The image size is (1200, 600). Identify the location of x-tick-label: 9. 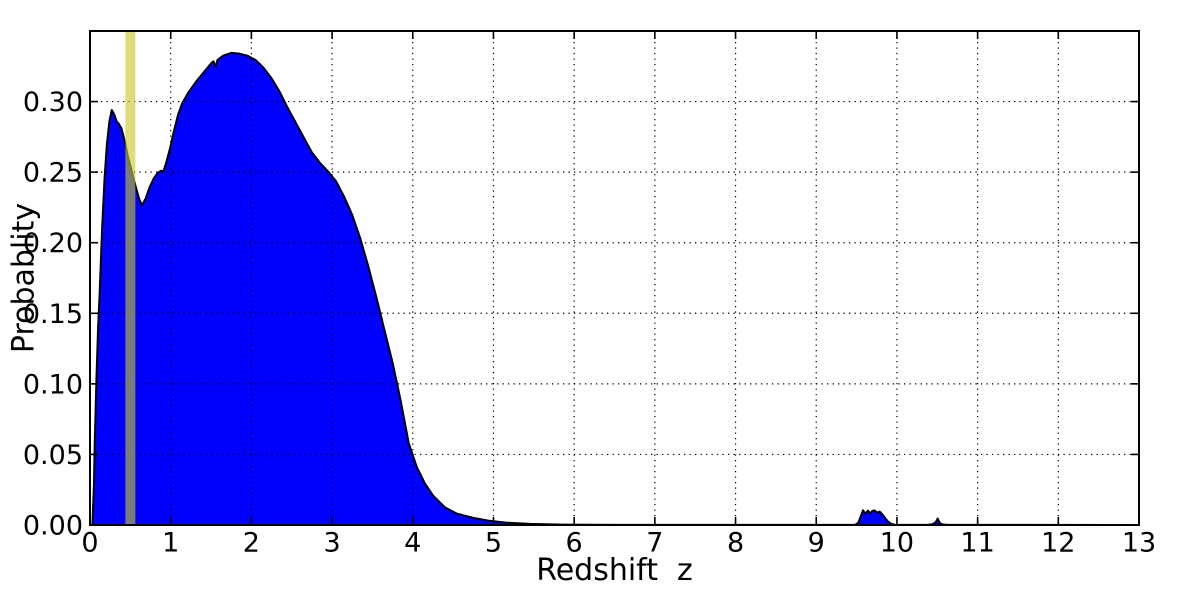
(816, 543).